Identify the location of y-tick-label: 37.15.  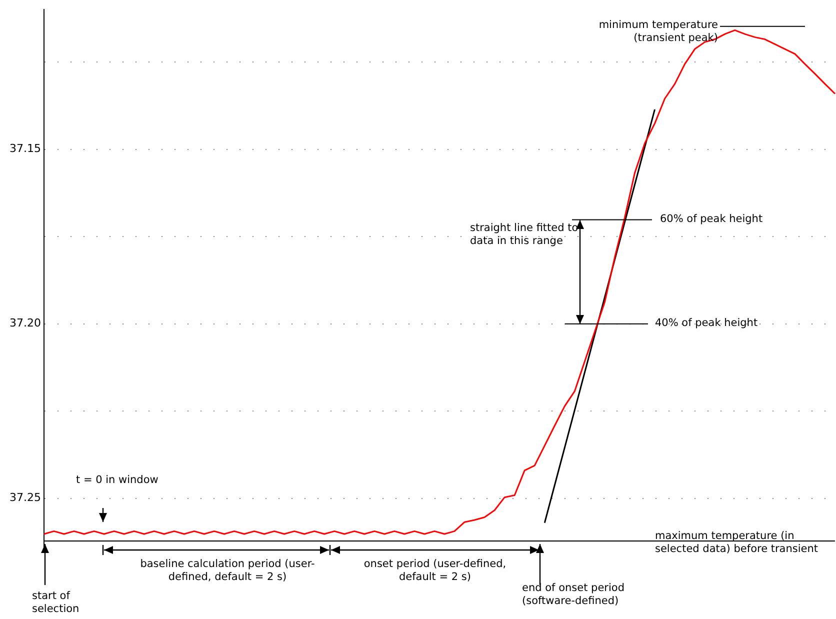
(25, 149).